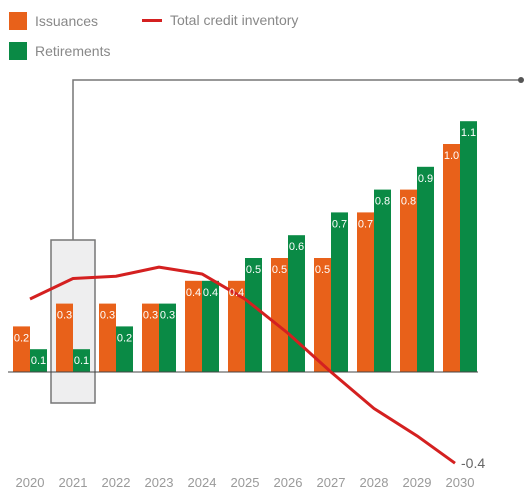 Image resolution: width=530 pixels, height=502 pixels. Describe the element at coordinates (234, 20) in the screenshot. I see `legend-inventory-label: Total credit inventory` at that location.